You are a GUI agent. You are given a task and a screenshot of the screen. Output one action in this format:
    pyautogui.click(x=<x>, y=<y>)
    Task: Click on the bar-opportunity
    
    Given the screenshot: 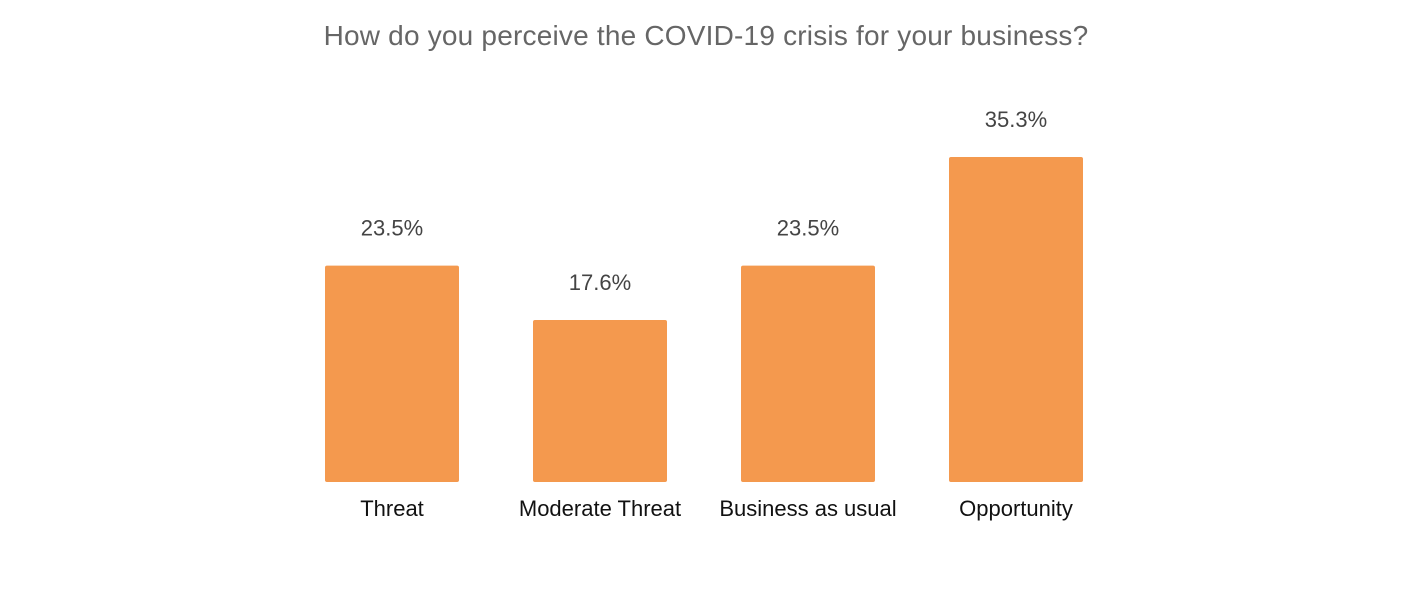 What is the action you would take?
    pyautogui.click(x=1016, y=319)
    